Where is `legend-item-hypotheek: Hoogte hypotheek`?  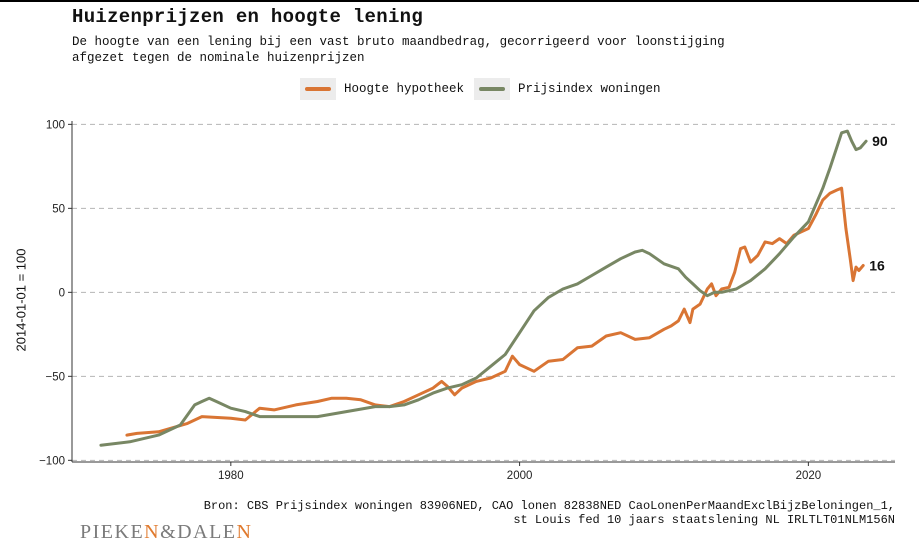 legend-item-hypotheek: Hoogte hypotheek is located at coordinates (382, 89).